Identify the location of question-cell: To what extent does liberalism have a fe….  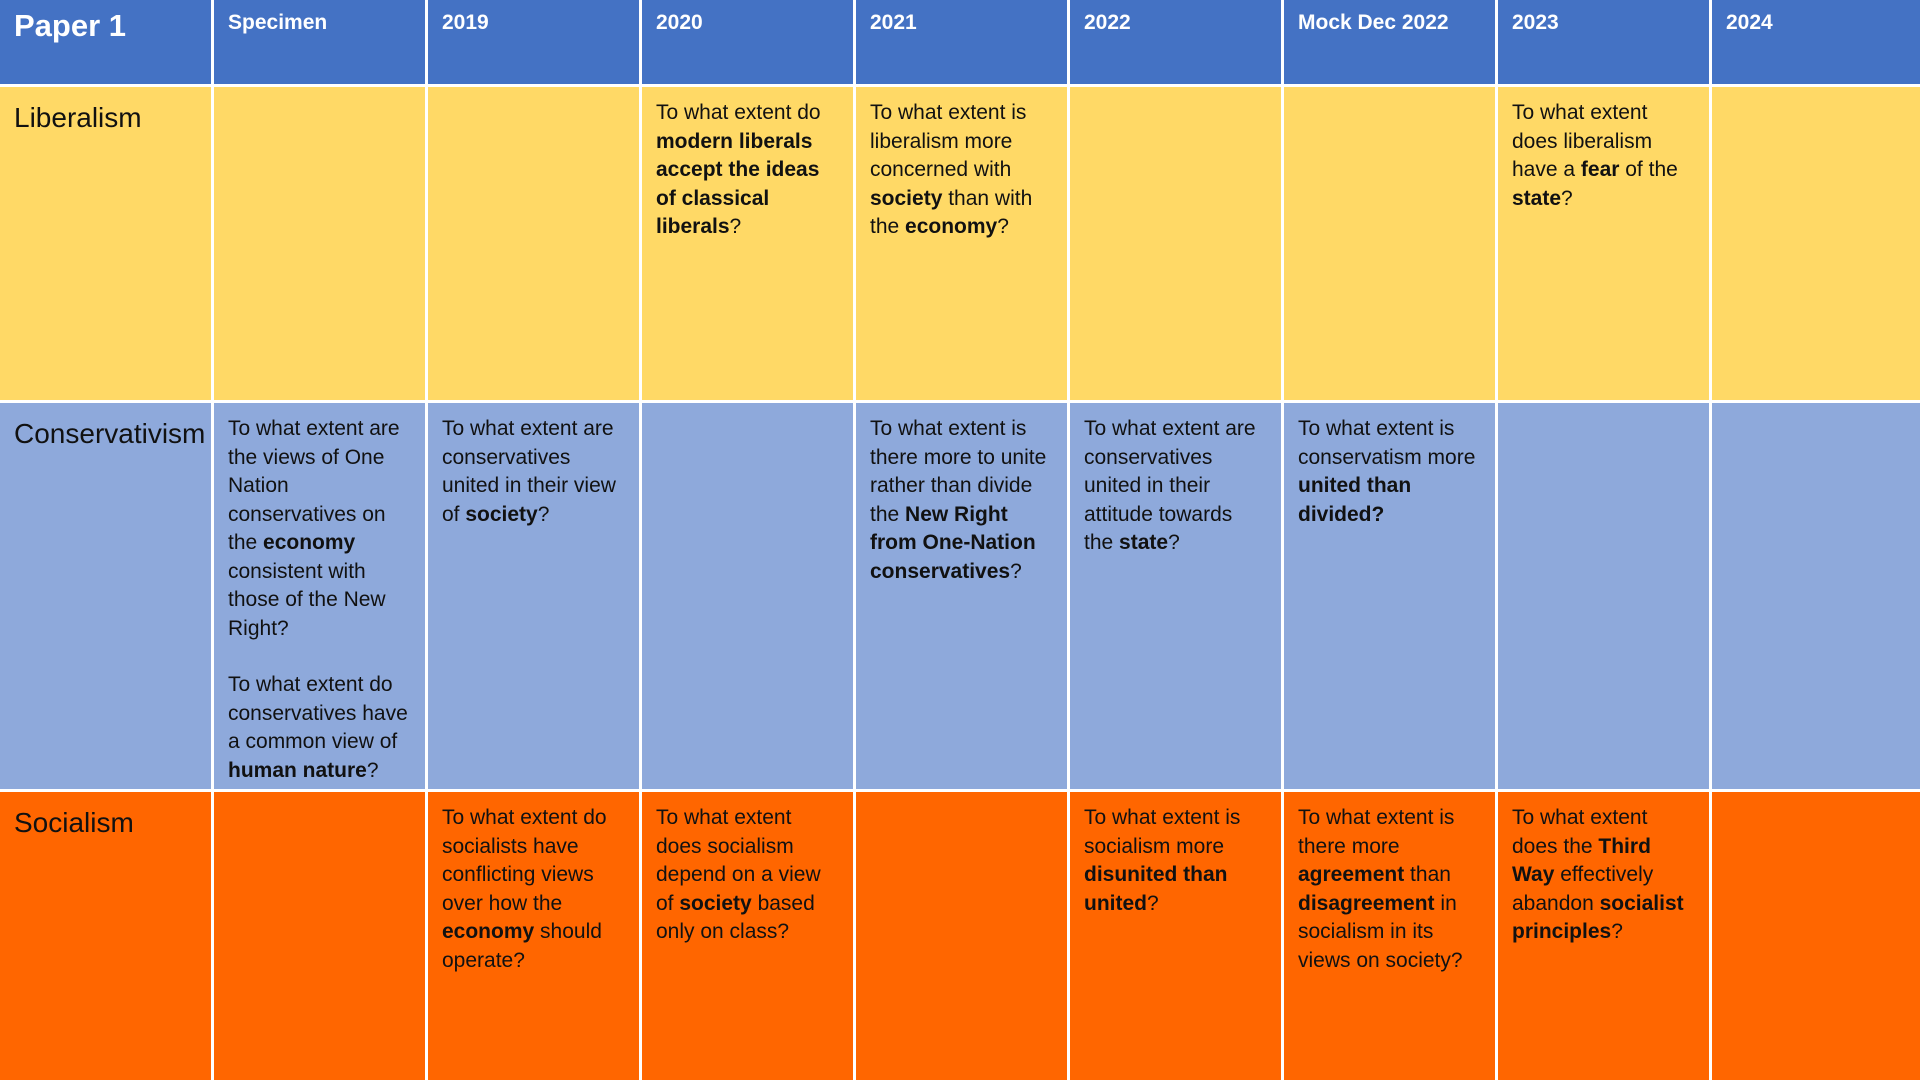
(1603, 243).